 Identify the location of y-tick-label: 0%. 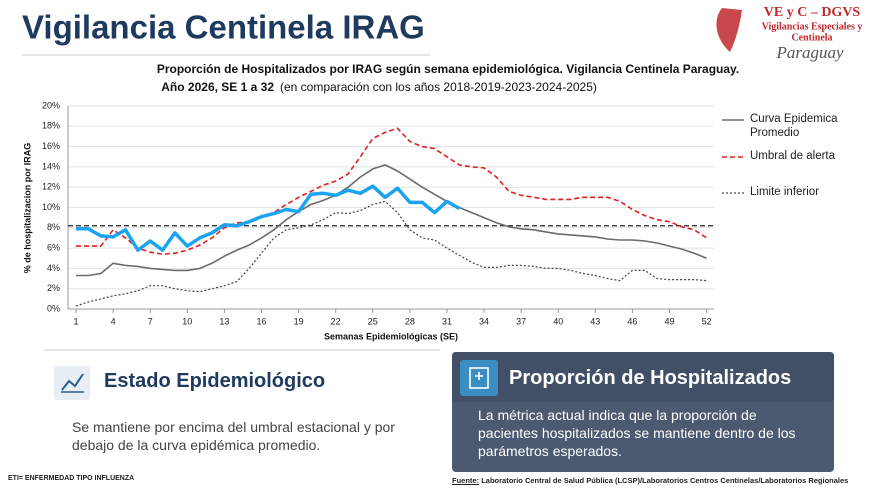
(53, 308).